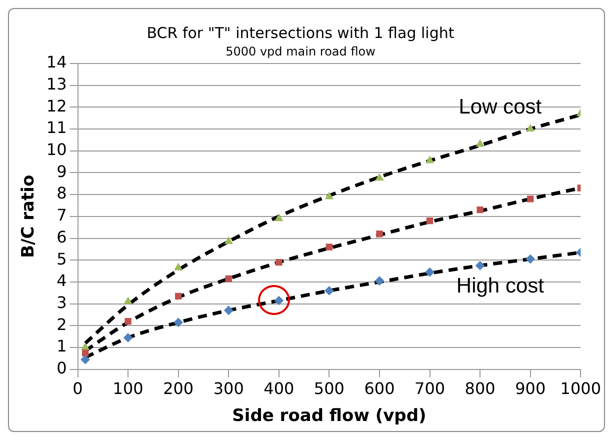 The image size is (613, 440). Describe the element at coordinates (279, 388) in the screenshot. I see `x-tick-label: 400` at that location.